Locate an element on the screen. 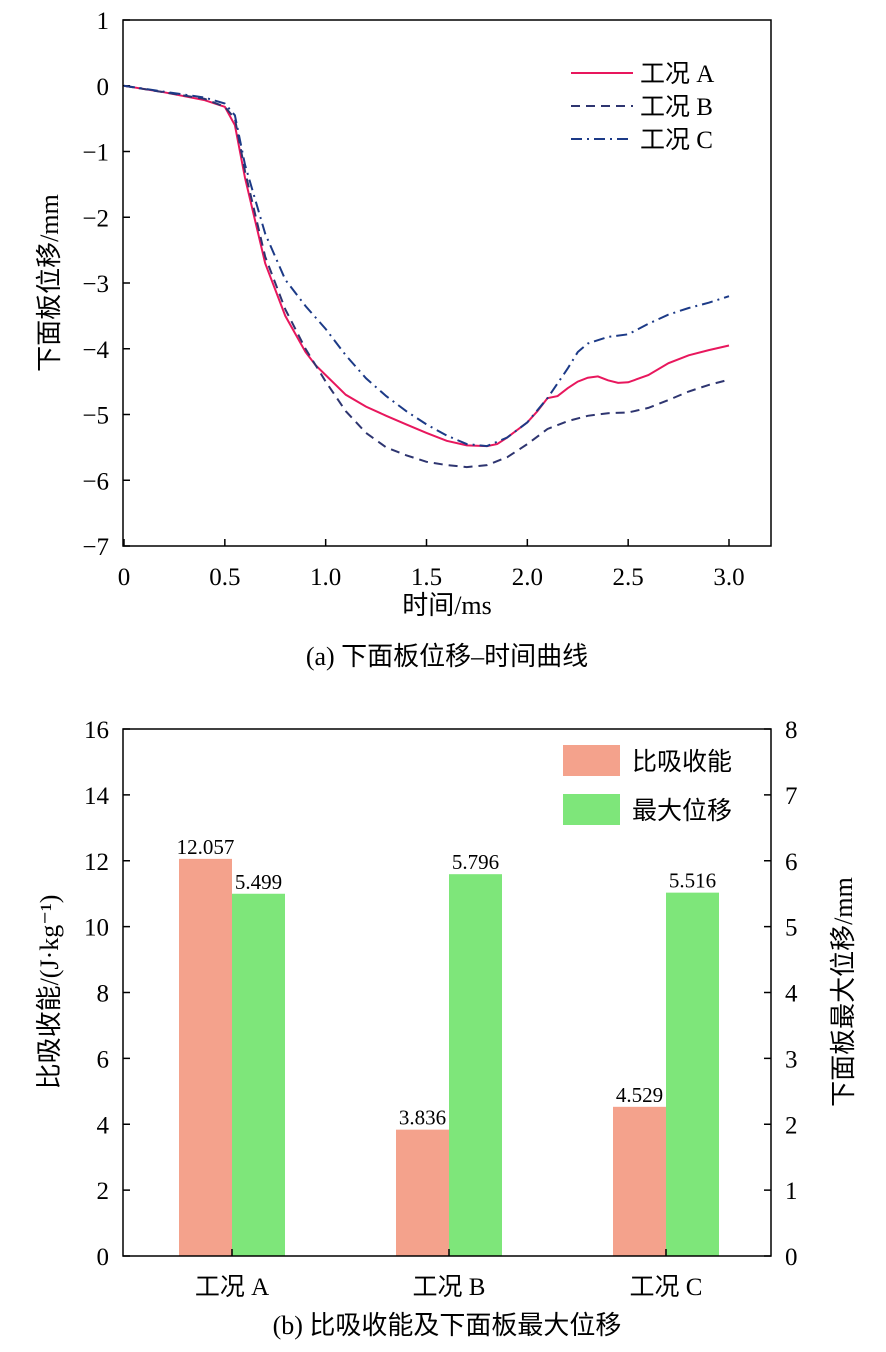 This screenshot has width=886, height=1352. left-y-tick-label: 2 is located at coordinates (103, 1191).